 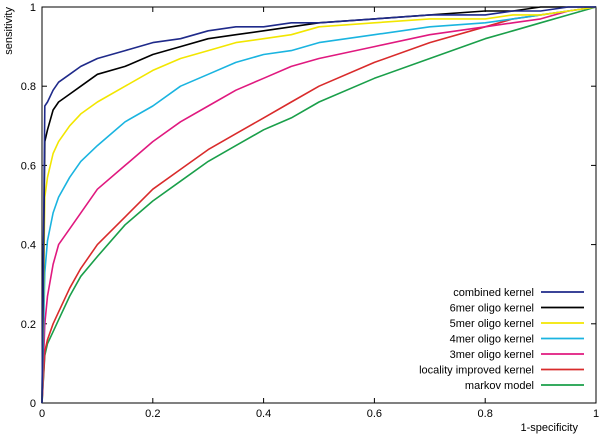 I want to click on legend-label: 3mer oligo kernel, so click(x=492, y=355).